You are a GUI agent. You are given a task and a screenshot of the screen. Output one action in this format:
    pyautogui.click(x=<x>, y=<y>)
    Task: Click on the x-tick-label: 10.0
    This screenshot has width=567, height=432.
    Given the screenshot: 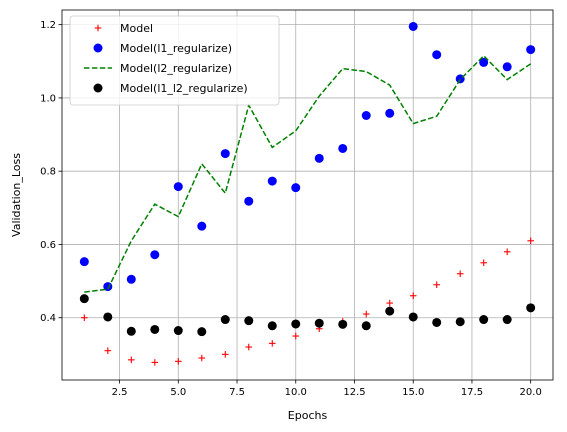 What is the action you would take?
    pyautogui.click(x=296, y=392)
    